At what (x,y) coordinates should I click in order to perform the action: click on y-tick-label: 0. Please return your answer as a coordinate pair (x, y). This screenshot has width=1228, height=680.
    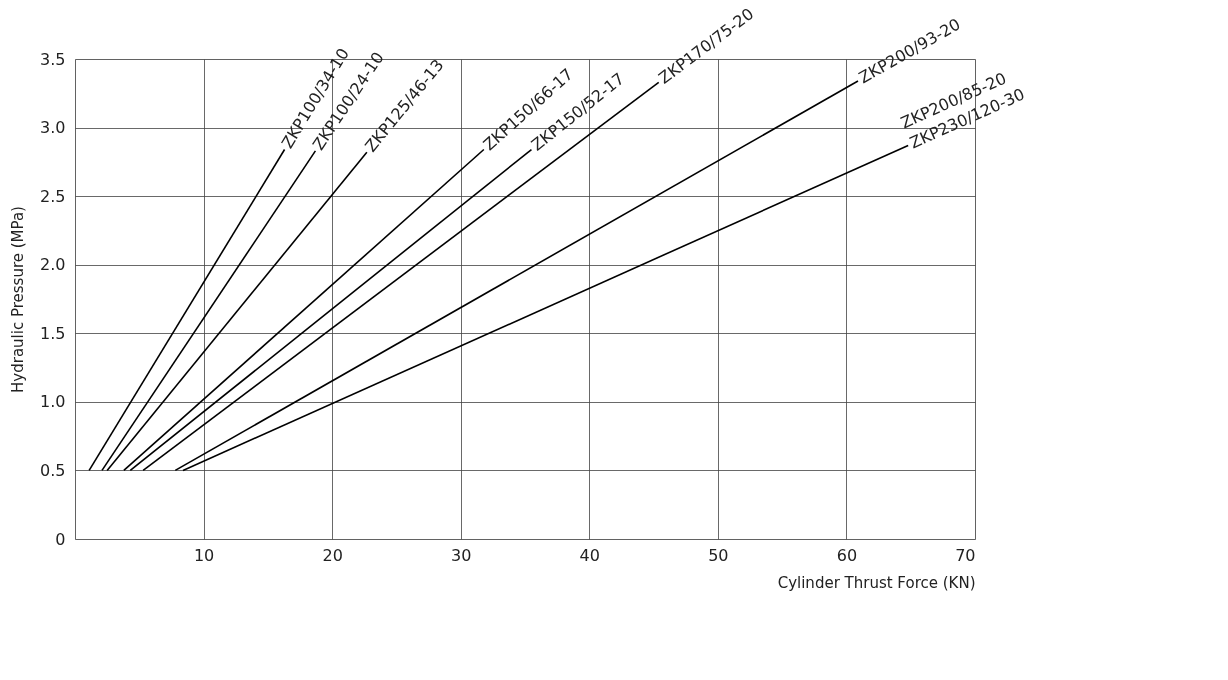
    Looking at the image, I should click on (60, 539).